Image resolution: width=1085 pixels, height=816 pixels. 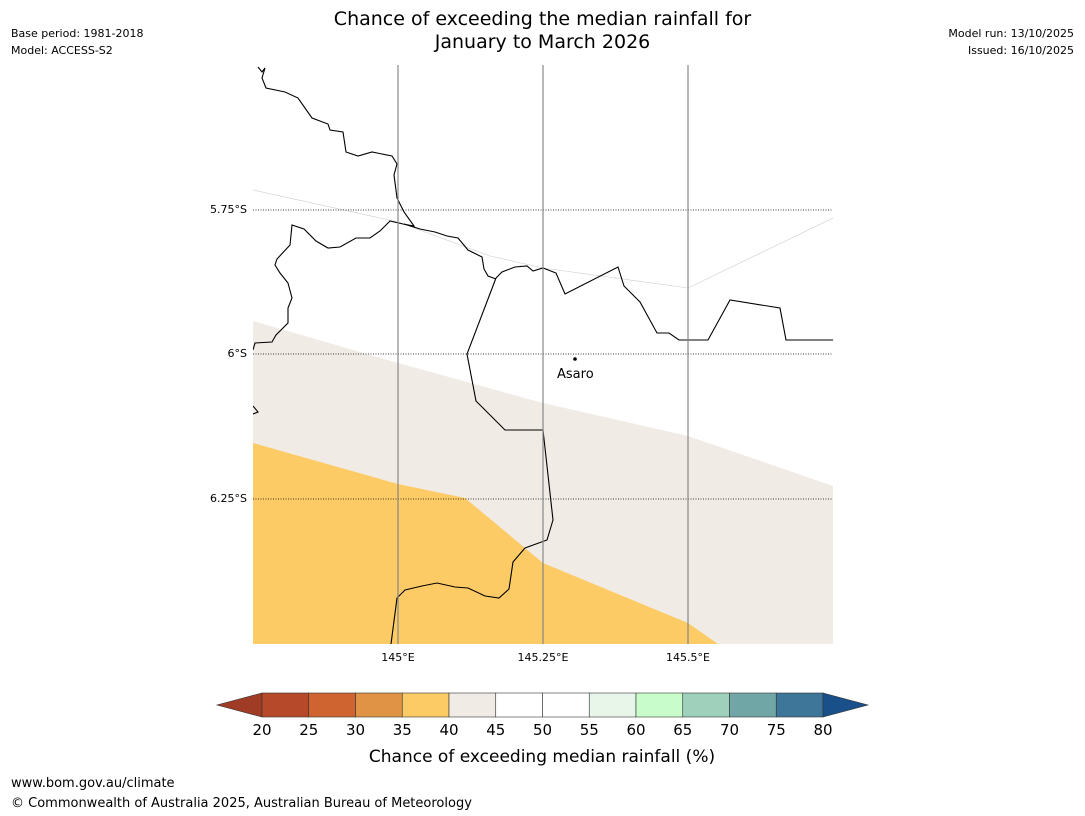 What do you see at coordinates (575, 359) in the screenshot?
I see `town-marker` at bounding box center [575, 359].